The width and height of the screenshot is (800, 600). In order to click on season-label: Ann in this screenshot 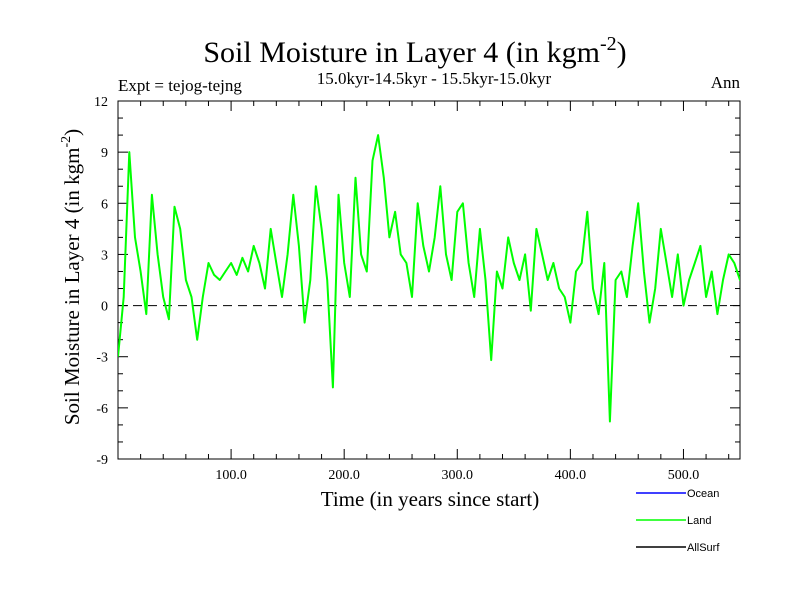, I will do `click(726, 82)`.